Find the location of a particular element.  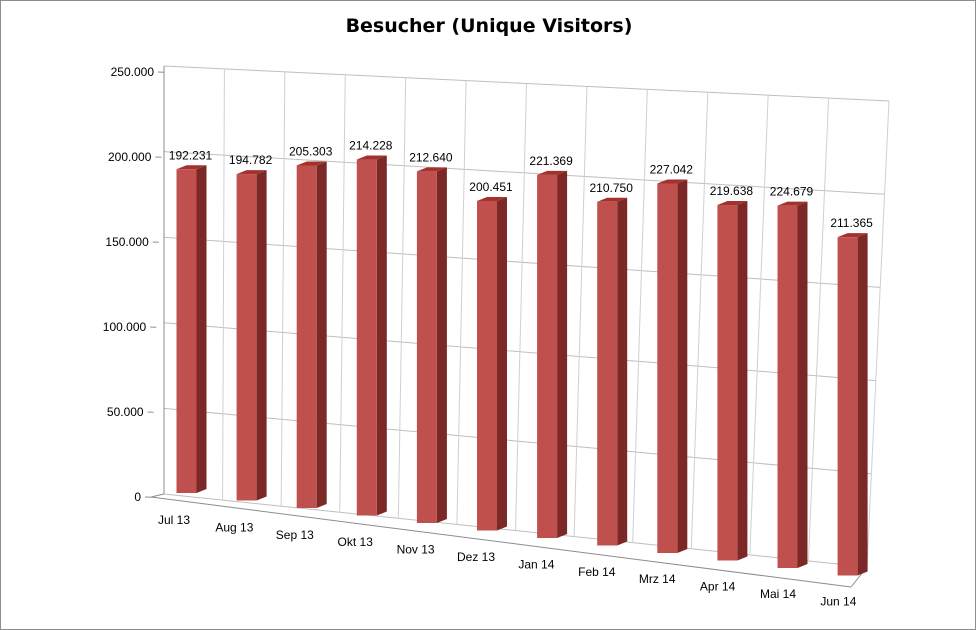

data-label-0: 192.231 is located at coordinates (191, 155).